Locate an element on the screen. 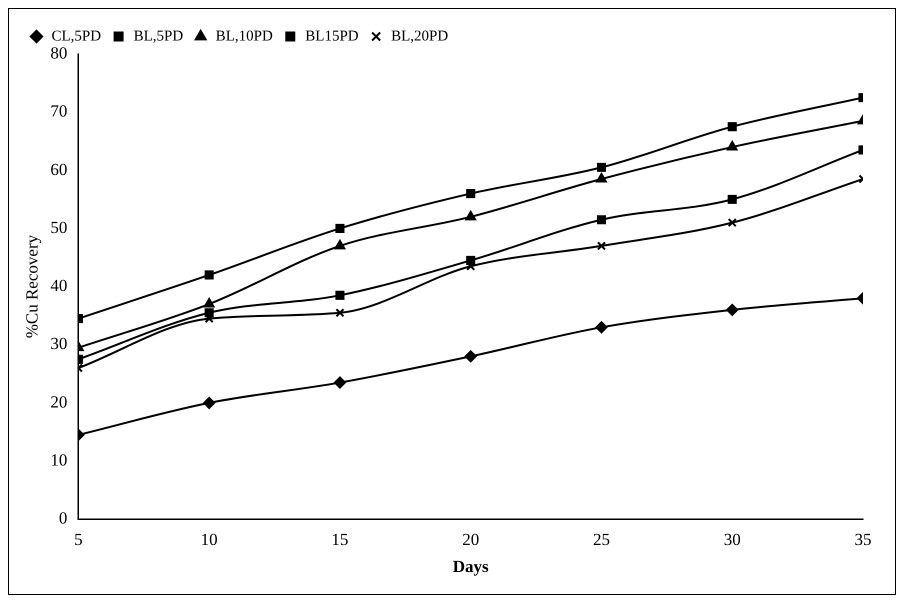 The image size is (906, 607). y-tick-label: 10 is located at coordinates (59, 460).